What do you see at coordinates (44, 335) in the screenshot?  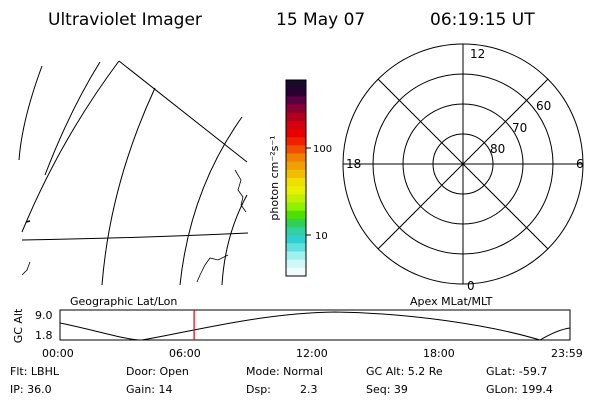 I see `timeline-ytick-1: 1.8` at bounding box center [44, 335].